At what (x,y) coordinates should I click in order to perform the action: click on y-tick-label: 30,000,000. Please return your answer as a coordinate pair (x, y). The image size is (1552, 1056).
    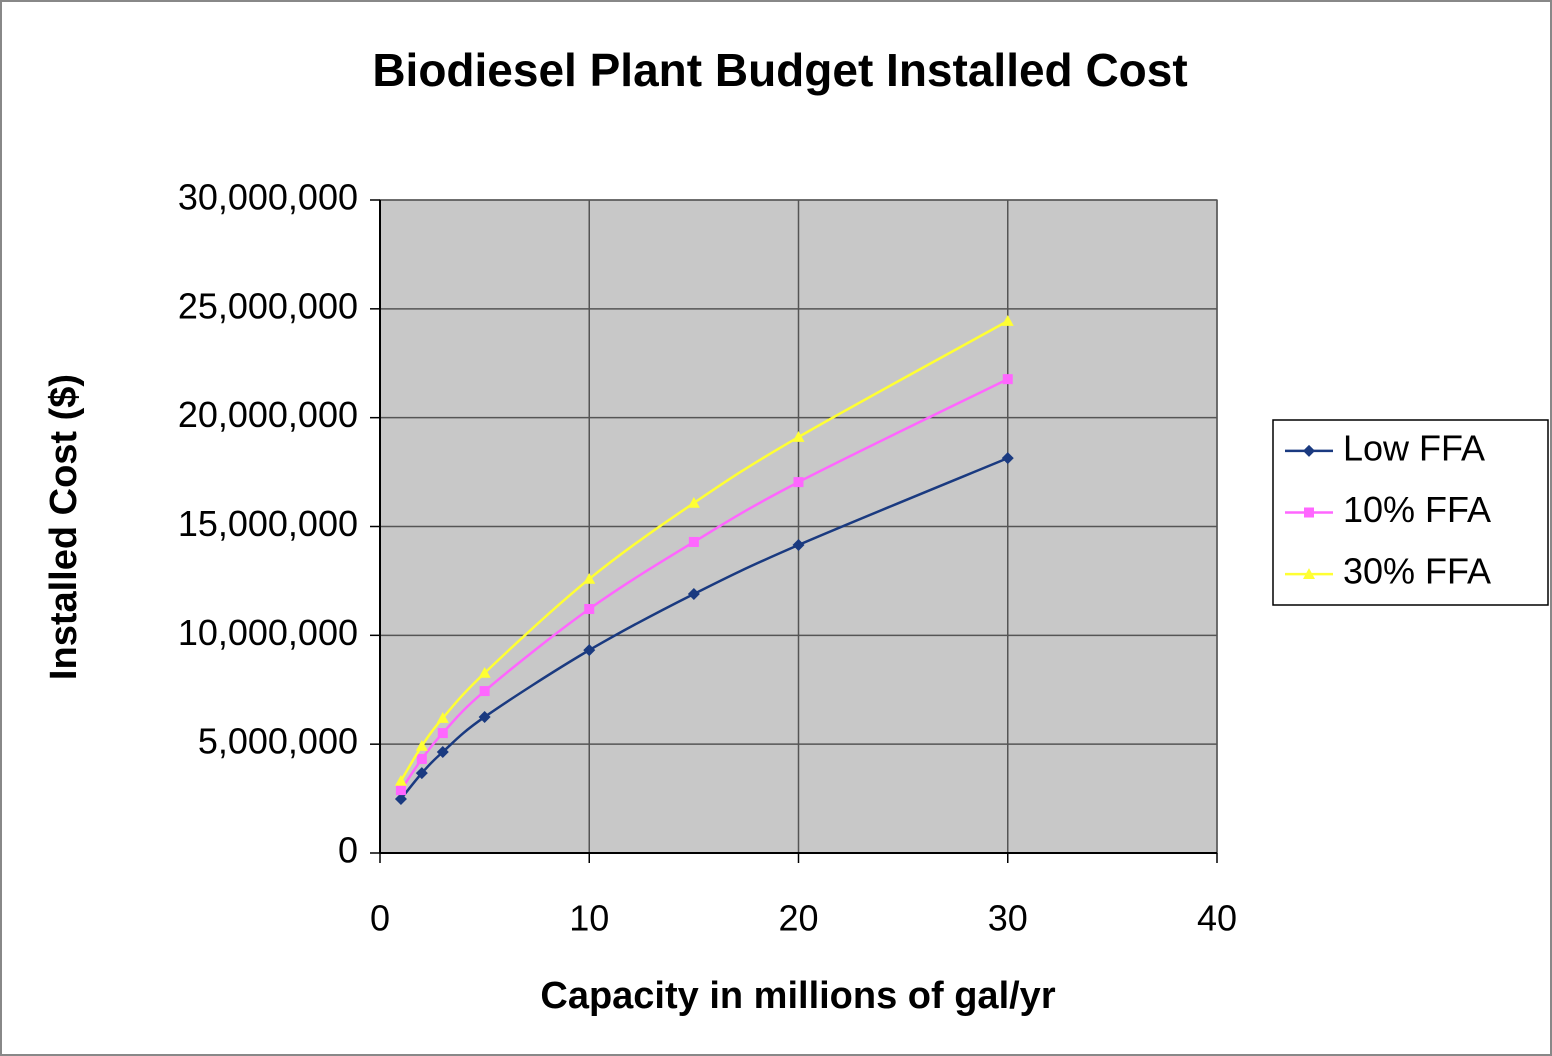
    Looking at the image, I should click on (268, 197).